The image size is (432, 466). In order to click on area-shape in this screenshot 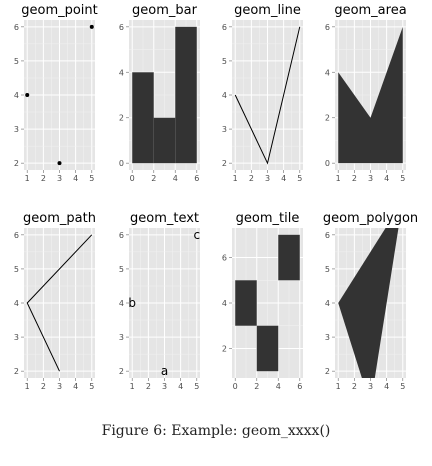, I will do `click(370, 95)`.